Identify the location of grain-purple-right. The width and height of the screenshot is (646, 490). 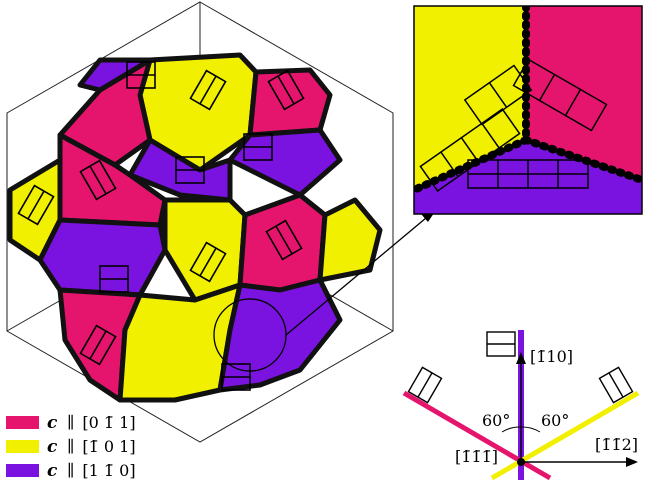
(285, 162).